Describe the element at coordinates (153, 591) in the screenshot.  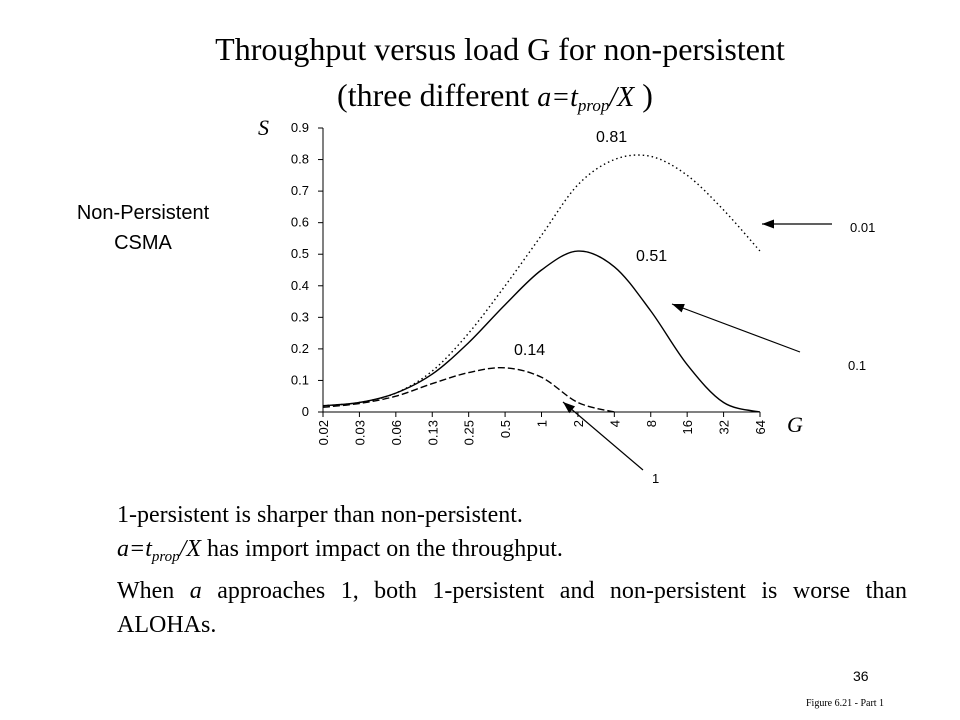
I see `bullet-line-3-pre: When` at that location.